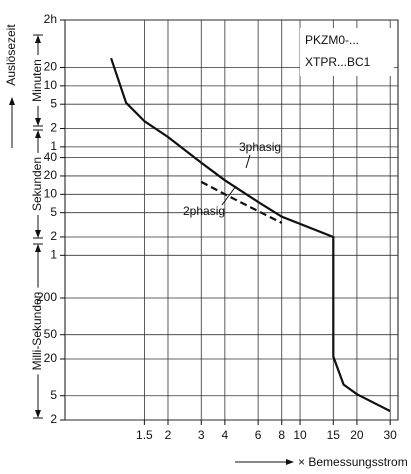 The width and height of the screenshot is (411, 474). What do you see at coordinates (391, 435) in the screenshot?
I see `x-tick-label: 30` at bounding box center [391, 435].